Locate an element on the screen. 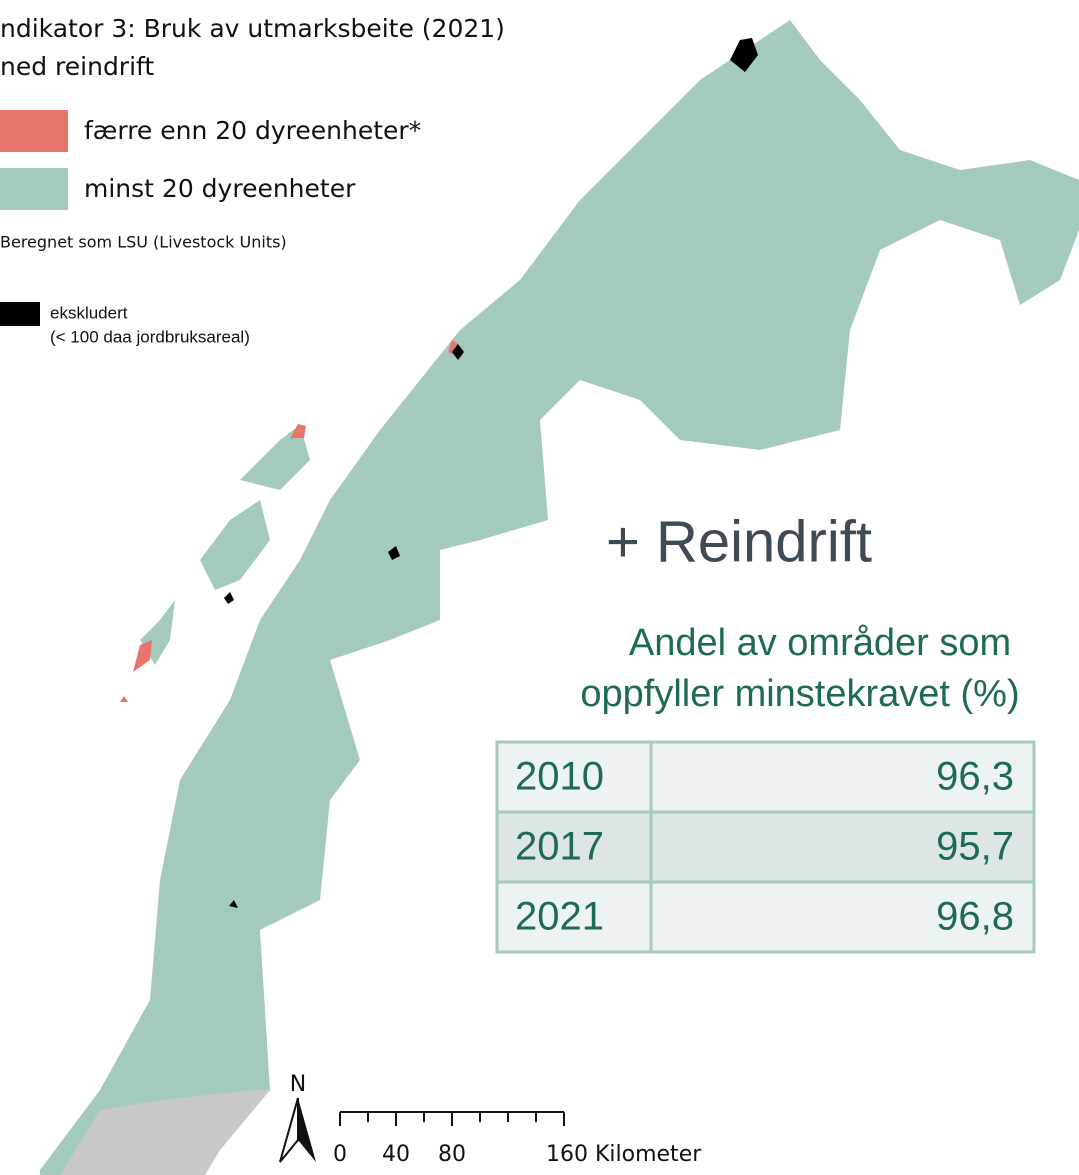 This screenshot has height=1175, width=1079. table: 2010 96,3 2017 95,7 2021 96,8 is located at coordinates (765, 847).